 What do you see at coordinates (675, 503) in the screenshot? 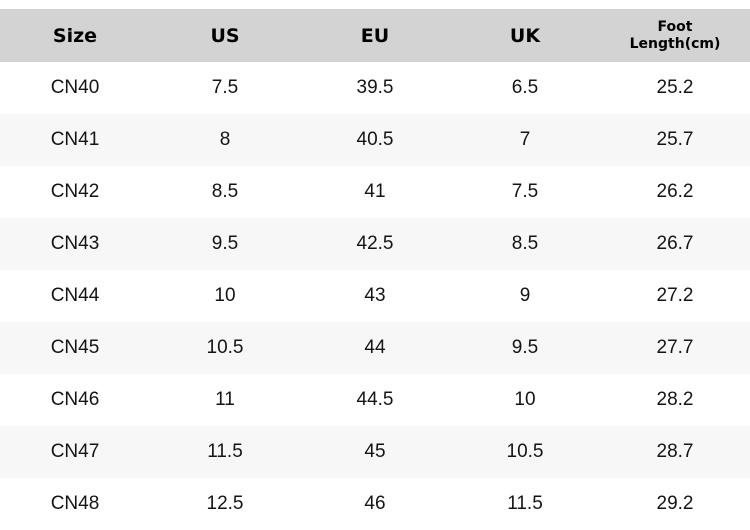
I see `table-cell: 29.2` at bounding box center [675, 503].